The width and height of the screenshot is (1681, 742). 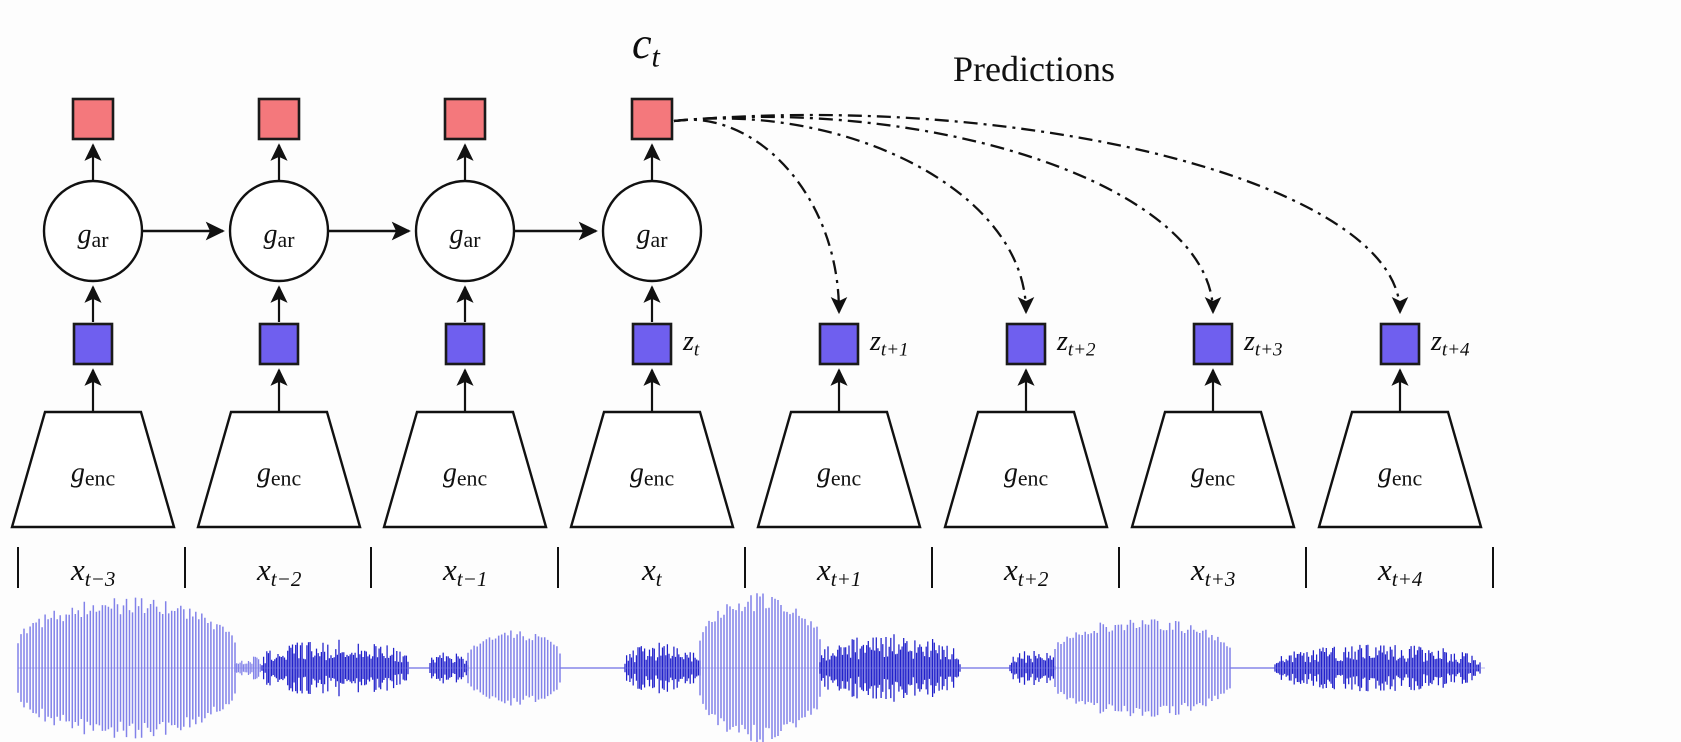 What do you see at coordinates (1076, 343) in the screenshot?
I see `latent-label-5: zt+2` at bounding box center [1076, 343].